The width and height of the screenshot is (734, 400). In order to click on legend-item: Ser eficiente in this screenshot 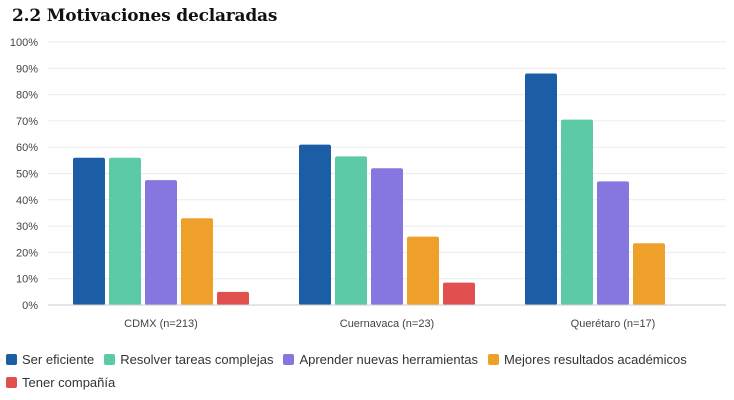, I will do `click(50, 359)`.